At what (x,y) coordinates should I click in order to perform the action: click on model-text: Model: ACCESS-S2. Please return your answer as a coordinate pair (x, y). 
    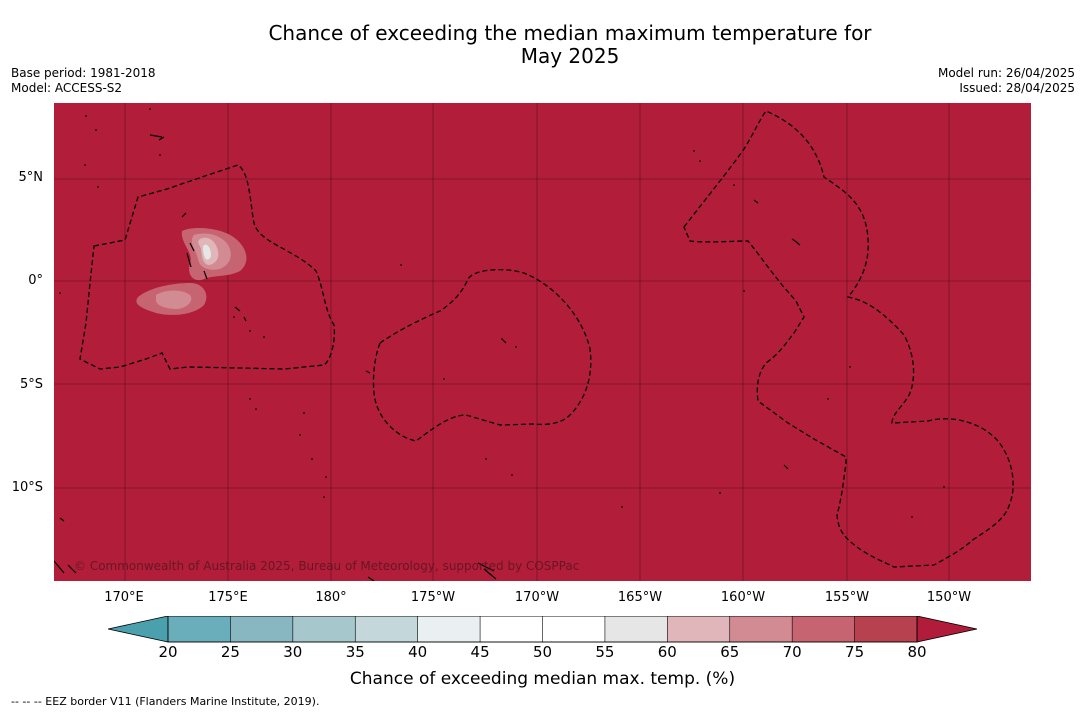
    Looking at the image, I should click on (67, 88).